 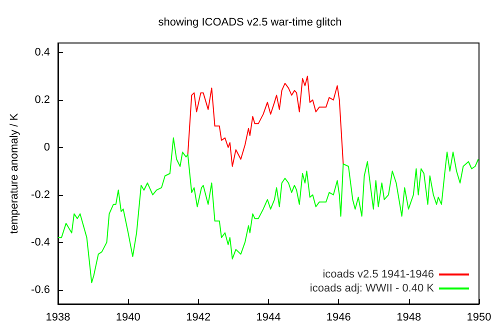 I want to click on chart-title: showing ICOADS v2.5 war-time glitch, so click(x=250, y=22).